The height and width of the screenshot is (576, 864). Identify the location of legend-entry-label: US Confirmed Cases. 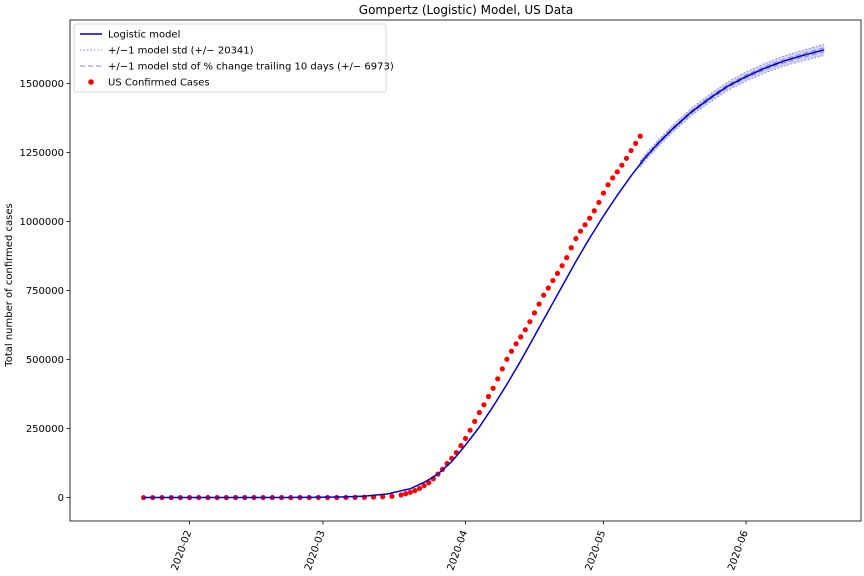
(159, 83).